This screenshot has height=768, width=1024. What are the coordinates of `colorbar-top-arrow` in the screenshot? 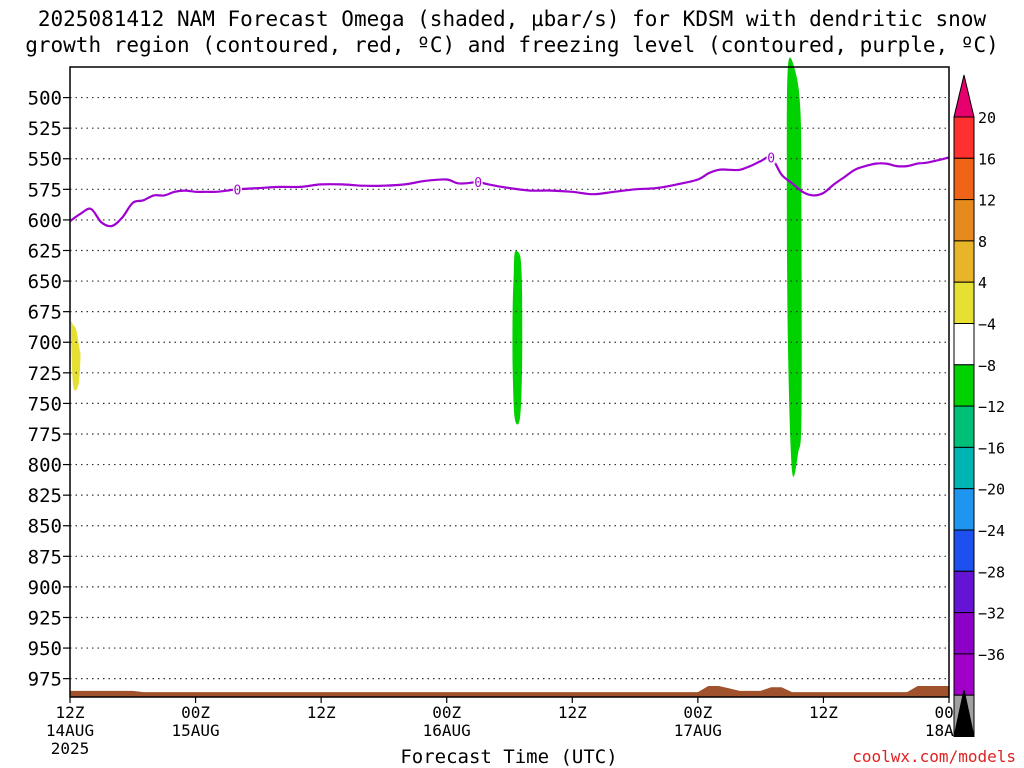 It's located at (964, 96).